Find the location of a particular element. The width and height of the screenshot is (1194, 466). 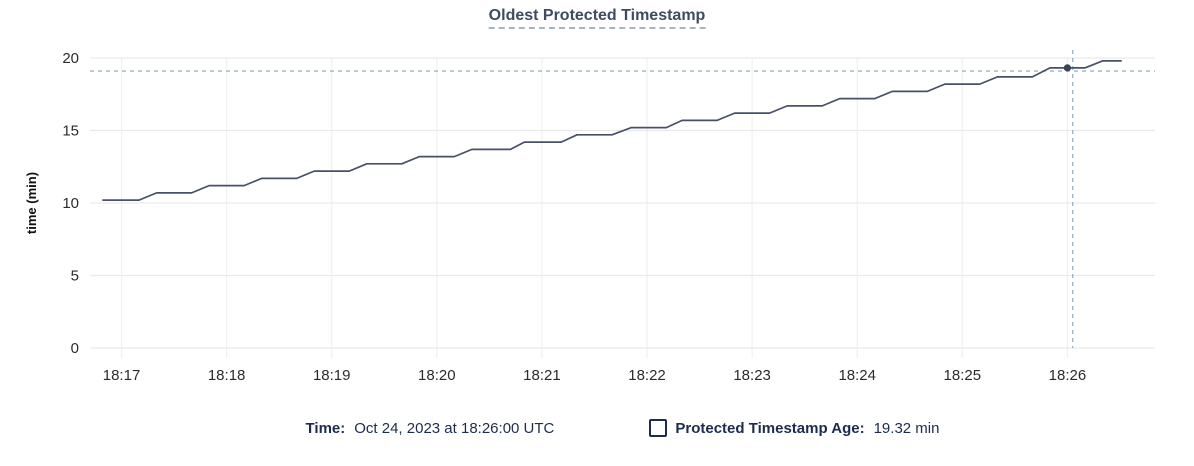

x-tick-label: 18:26 is located at coordinates (1068, 375).